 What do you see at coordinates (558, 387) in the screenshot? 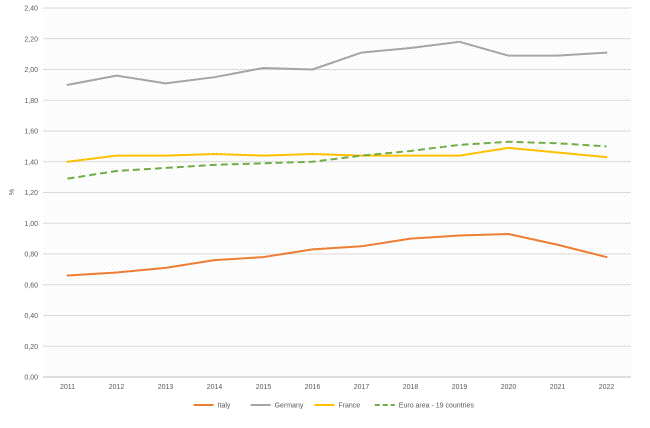
I see `x-tick-label: 2021` at bounding box center [558, 387].